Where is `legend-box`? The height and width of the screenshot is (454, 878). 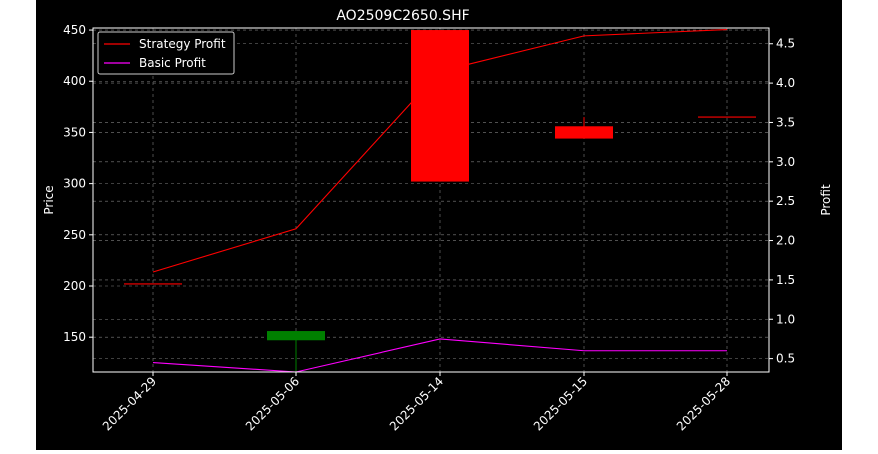
legend-box is located at coordinates (166, 53).